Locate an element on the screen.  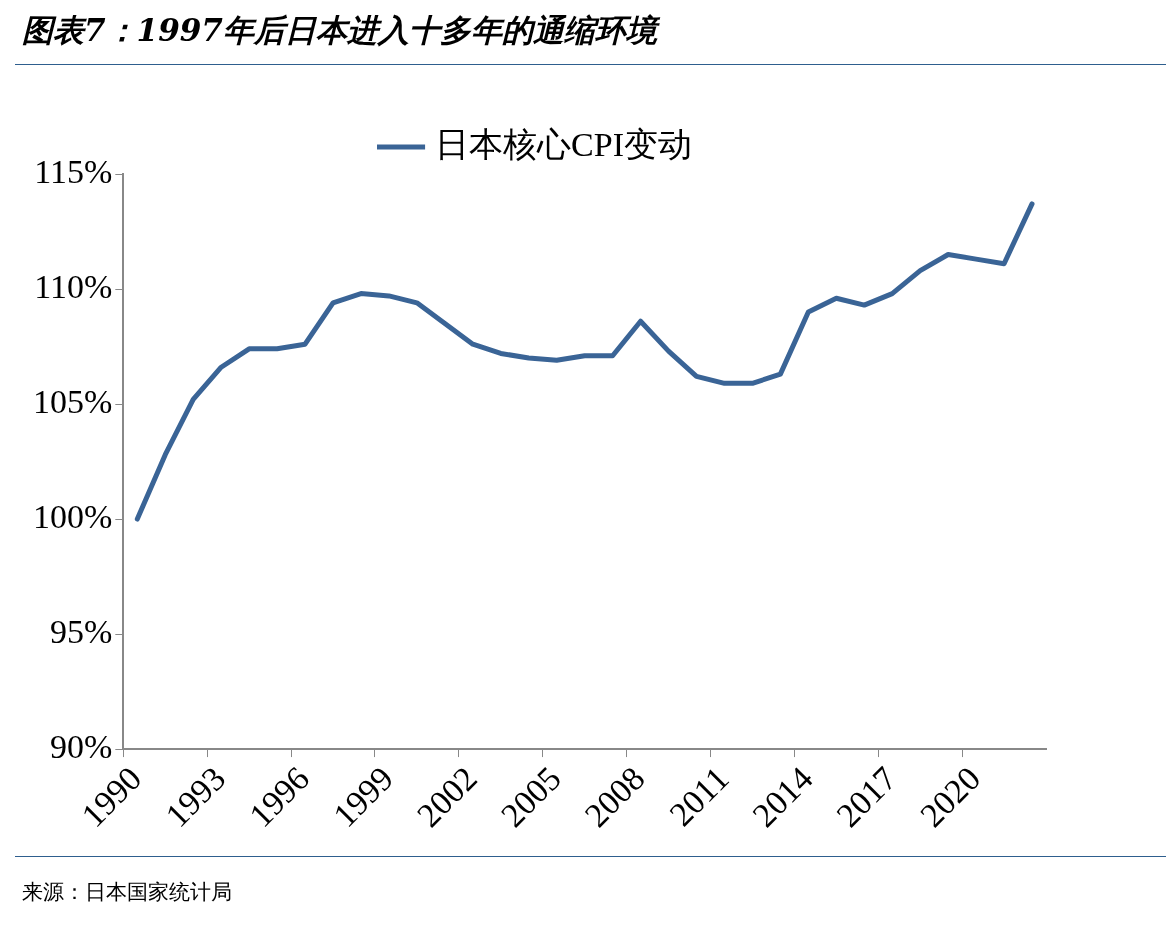
legend-label: 日本核心CPI变动 is located at coordinates (563, 144).